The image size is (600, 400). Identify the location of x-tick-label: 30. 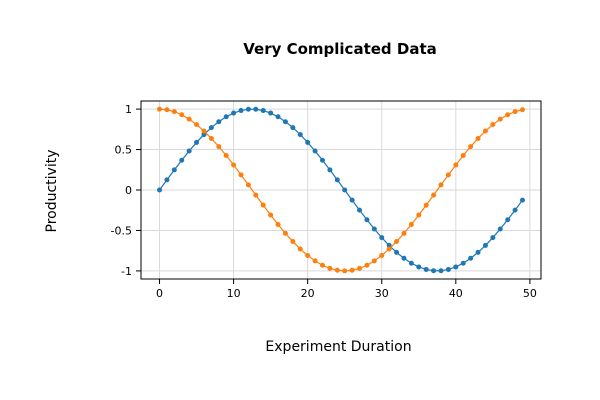
(382, 293).